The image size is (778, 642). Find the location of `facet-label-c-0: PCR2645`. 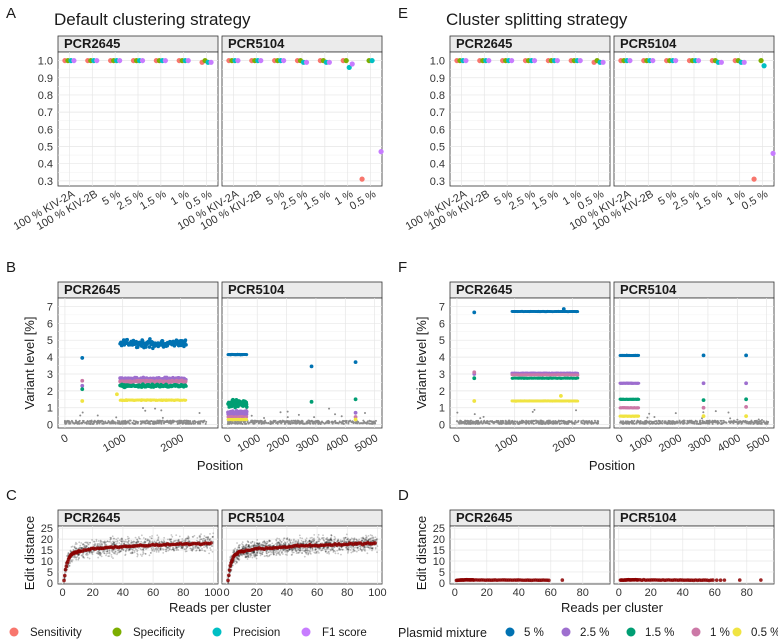

facet-label-c-0: PCR2645 is located at coordinates (92, 517).